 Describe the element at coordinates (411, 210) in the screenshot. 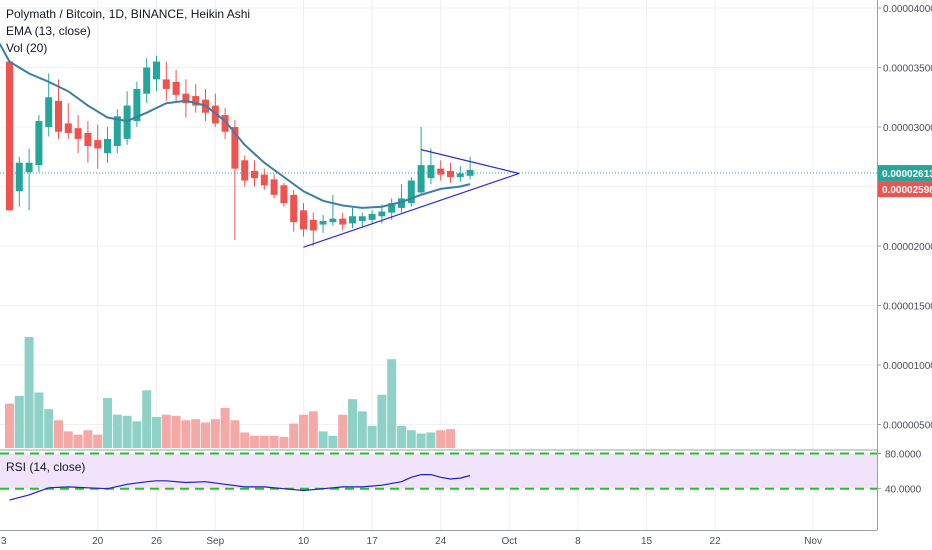

I see `trendline` at that location.